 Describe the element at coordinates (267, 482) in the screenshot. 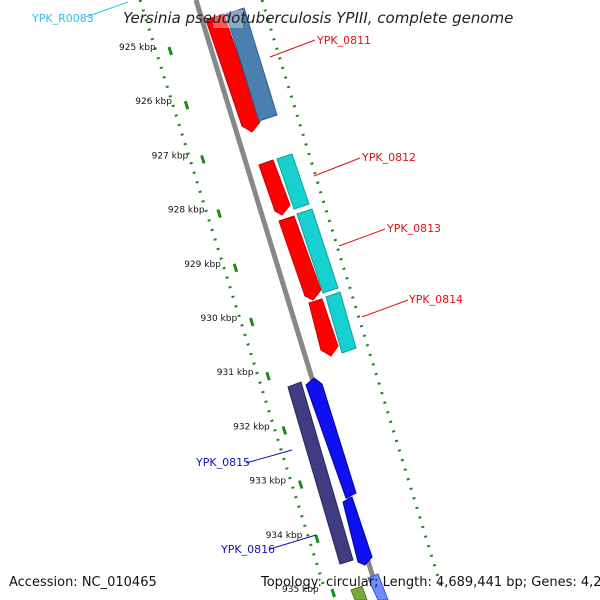

I see `tick-label: 933 kbp` at that location.